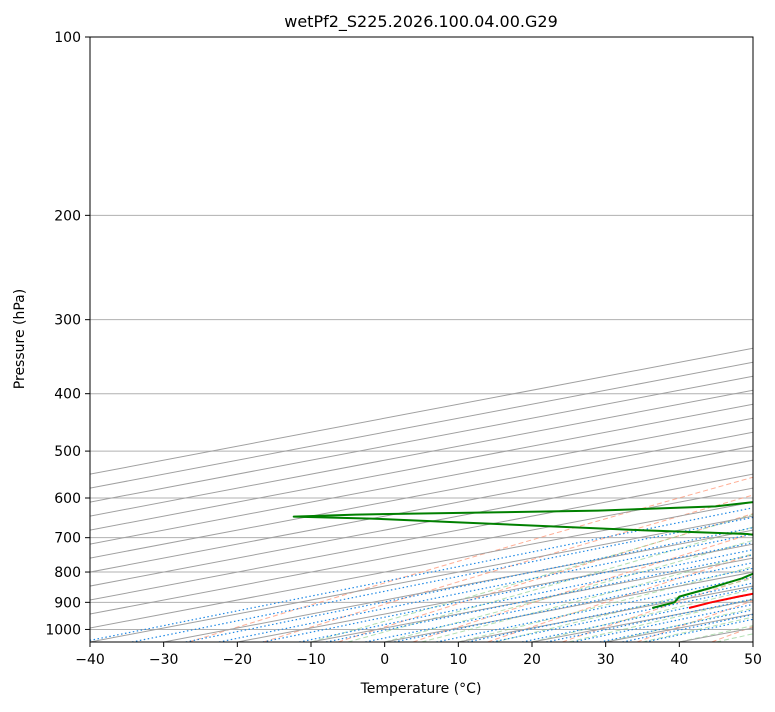 The height and width of the screenshot is (712, 775). What do you see at coordinates (67, 38) in the screenshot?
I see `y-tick-label: 100` at bounding box center [67, 38].